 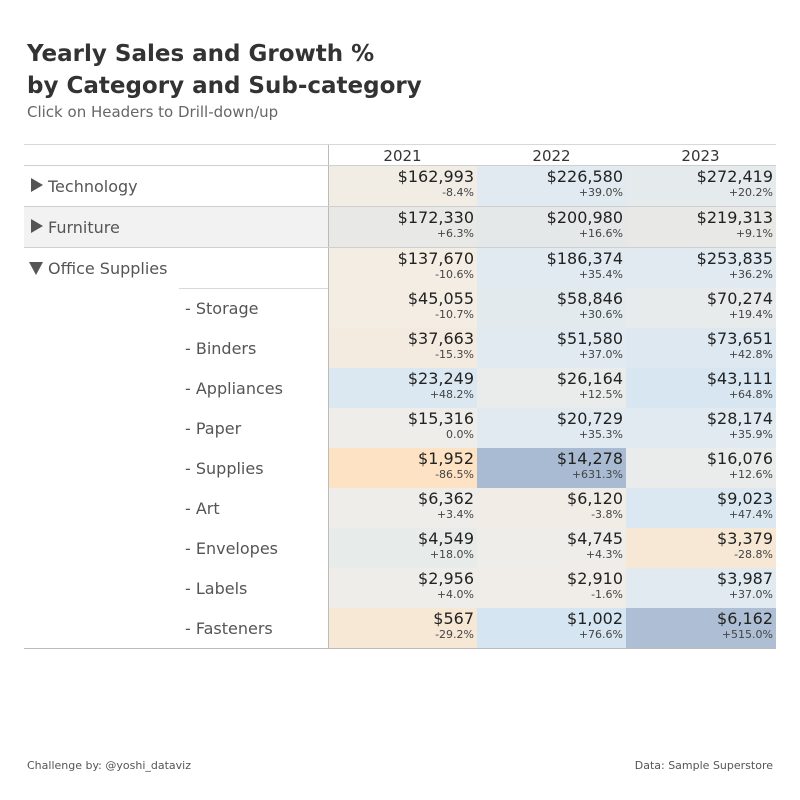 What do you see at coordinates (753, 554) in the screenshot?
I see `growth-percent: -28.8%` at bounding box center [753, 554].